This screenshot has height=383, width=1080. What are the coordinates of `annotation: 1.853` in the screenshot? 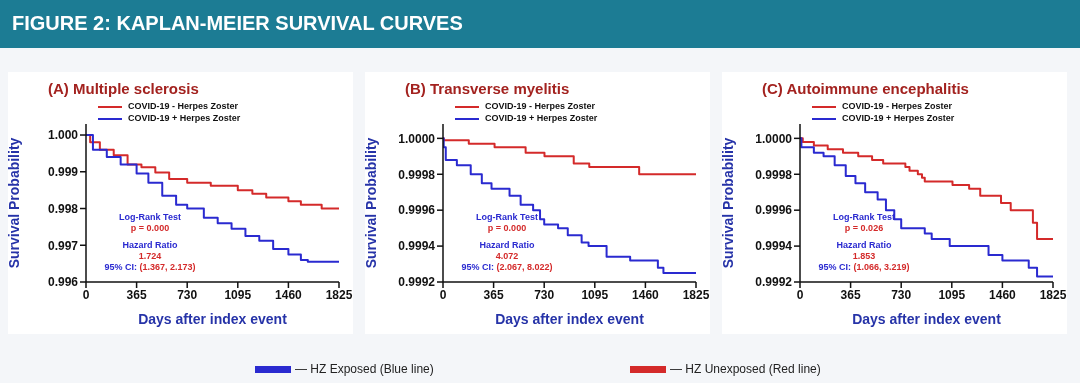 It's located at (864, 256).